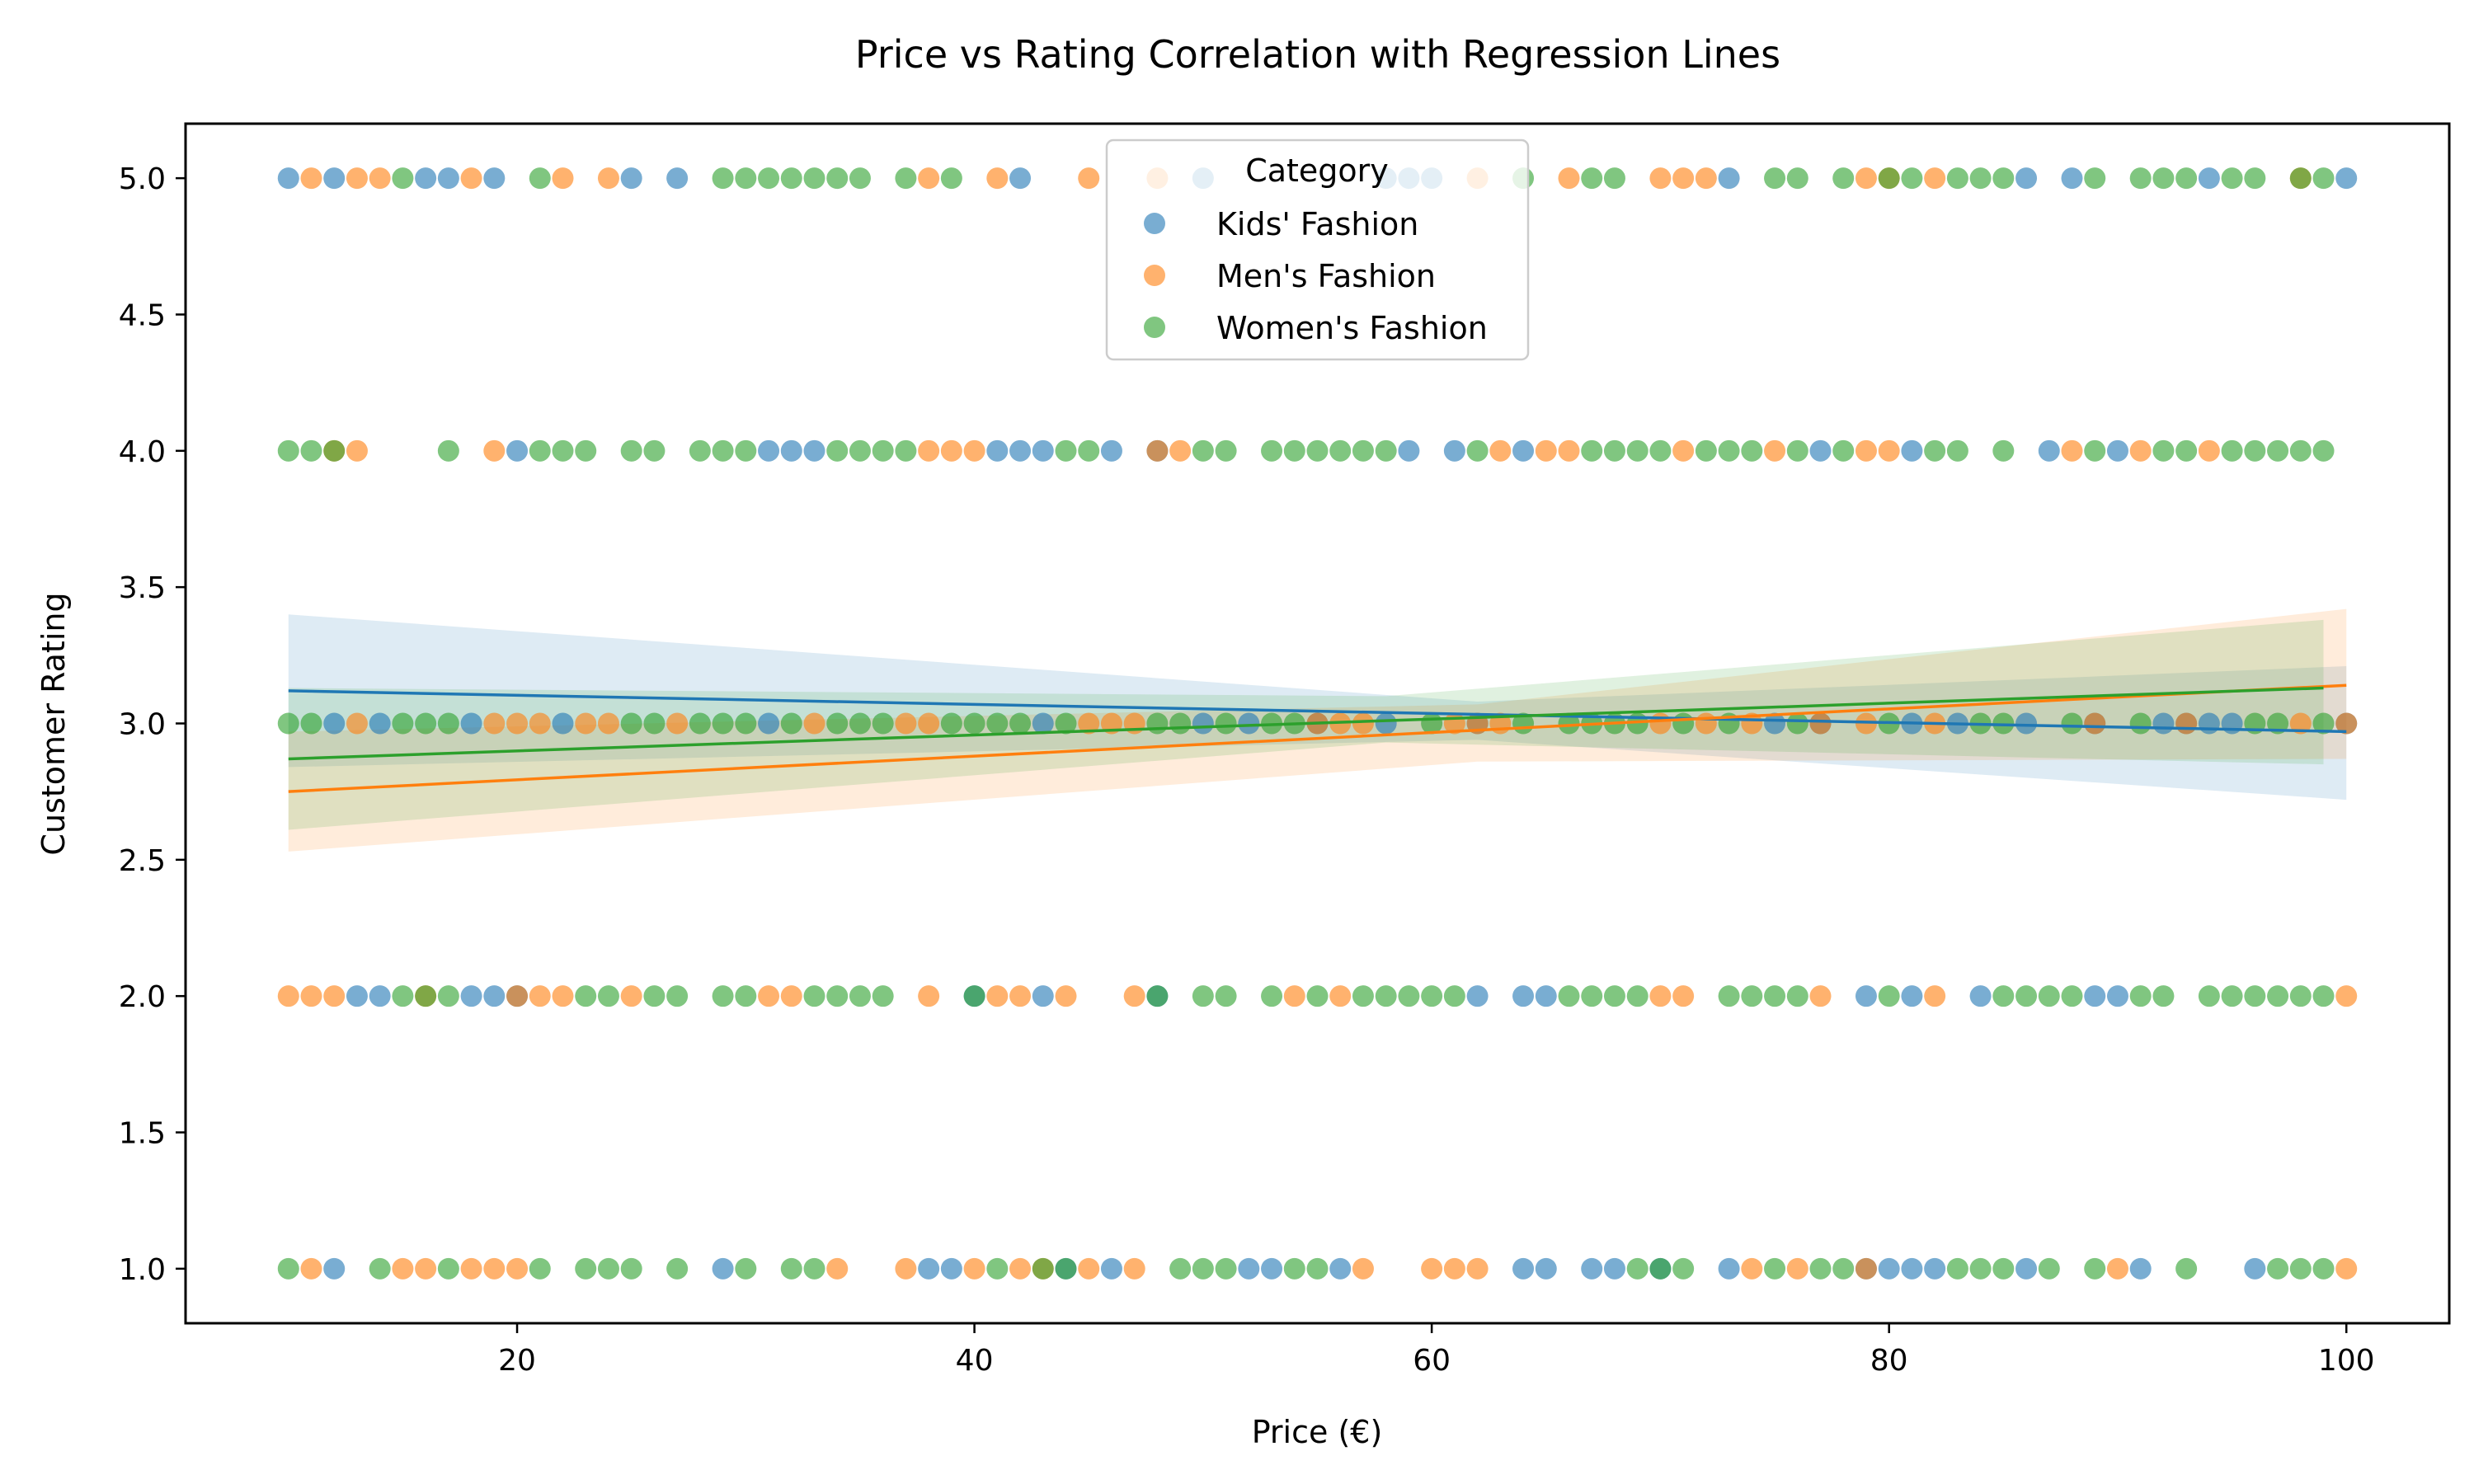  Describe the element at coordinates (142, 588) in the screenshot. I see `y-tick-label: 3.5` at that location.